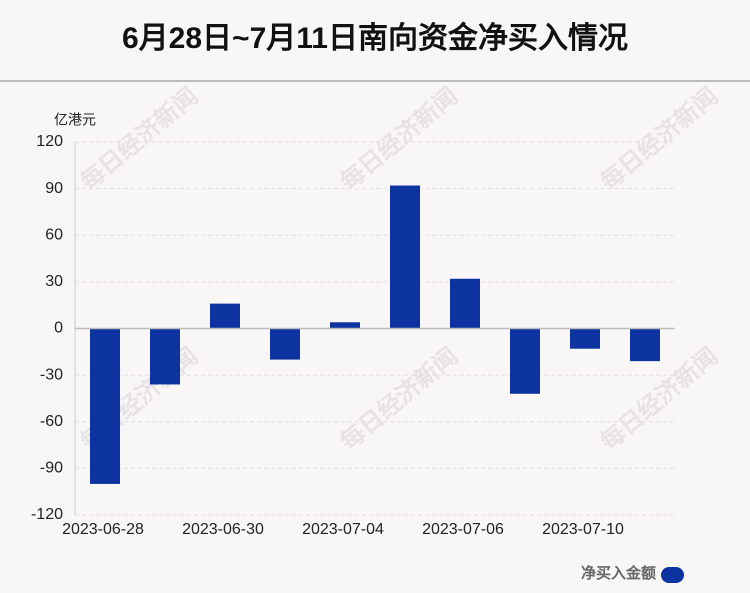 The image size is (750, 593). What do you see at coordinates (375, 38) in the screenshot?
I see `chart-title: 6月28日~7月11日南向资金净买入情况` at bounding box center [375, 38].